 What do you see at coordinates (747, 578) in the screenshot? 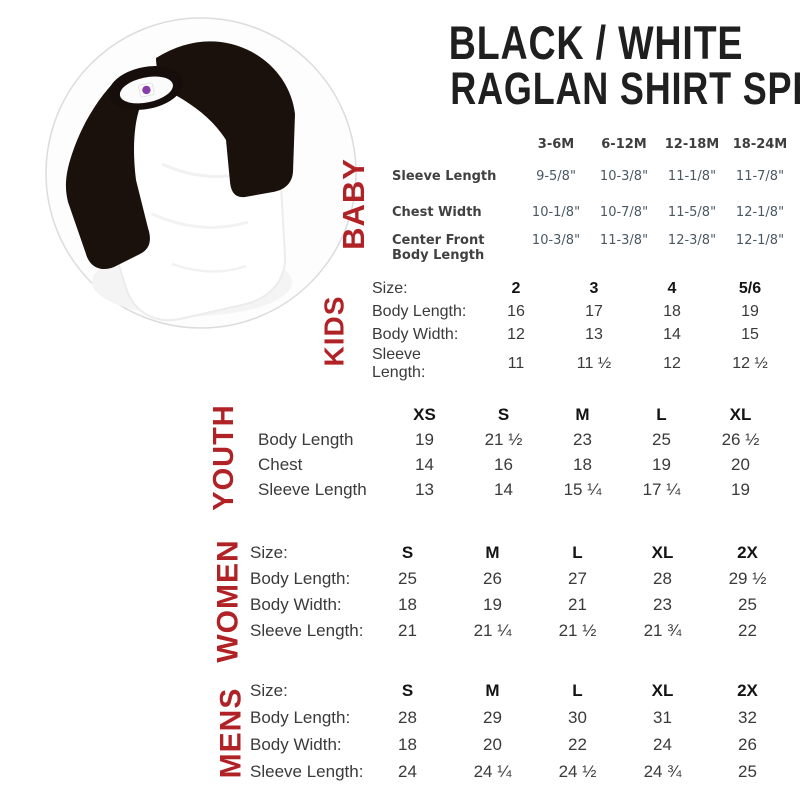
I see `spec-value-cell: 29 ½` at bounding box center [747, 578].